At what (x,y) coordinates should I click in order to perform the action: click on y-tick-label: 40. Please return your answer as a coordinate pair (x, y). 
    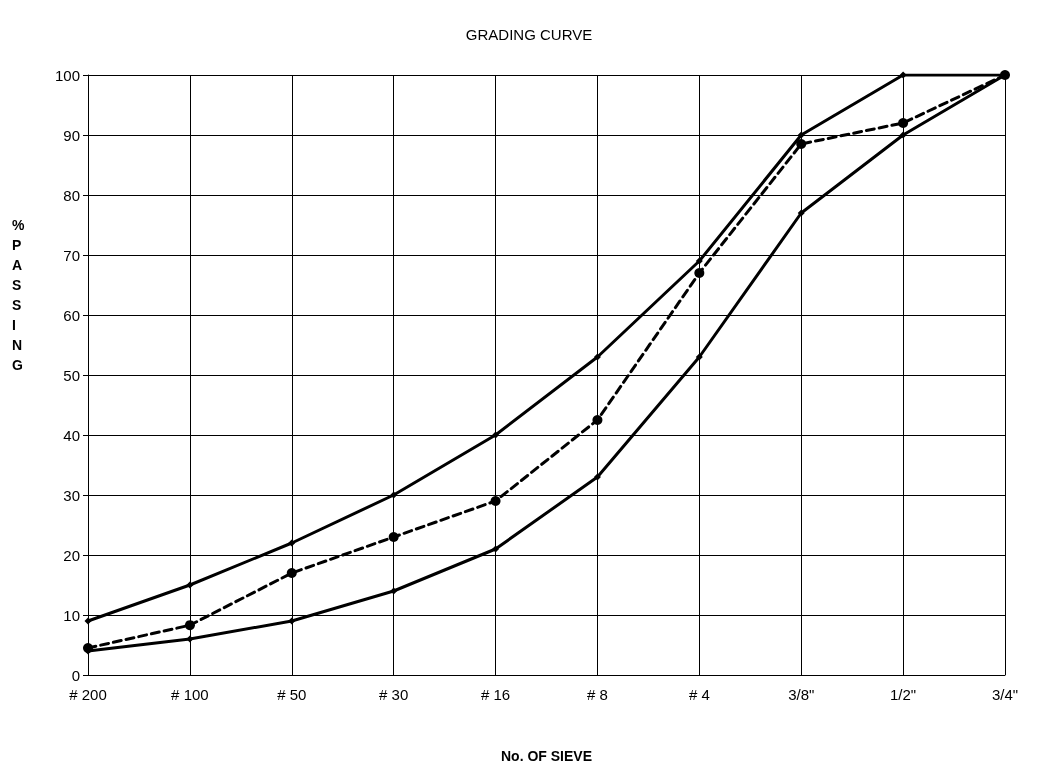
    Looking at the image, I should click on (71, 435).